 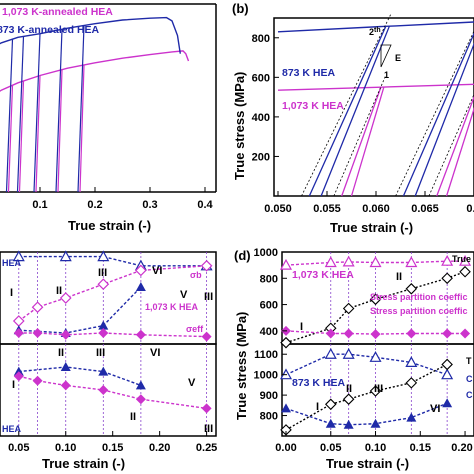 I want to click on panel-c-top-region-2: III, so click(x=102, y=273).